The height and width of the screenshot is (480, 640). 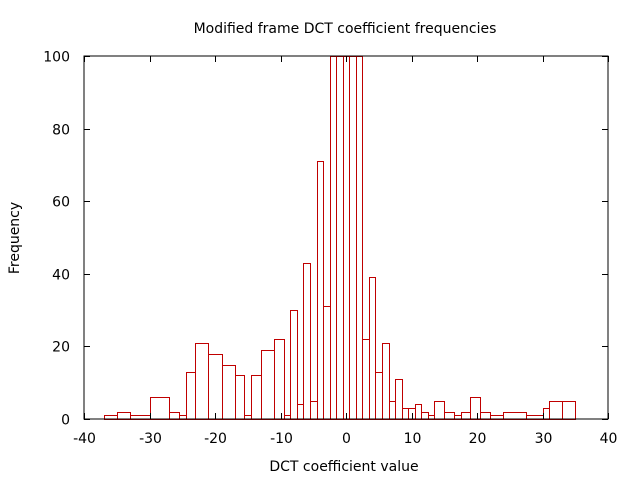 What do you see at coordinates (609, 439) in the screenshot?
I see `x-tick-label: 40` at bounding box center [609, 439].